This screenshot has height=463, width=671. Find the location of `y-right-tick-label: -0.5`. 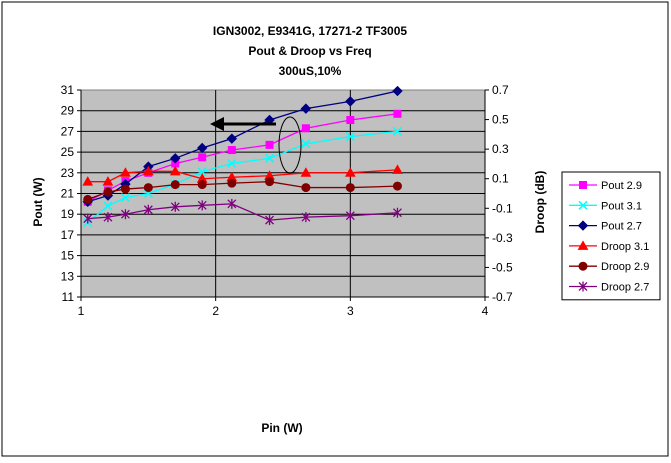

y-right-tick-label: -0.5 is located at coordinates (502, 267).